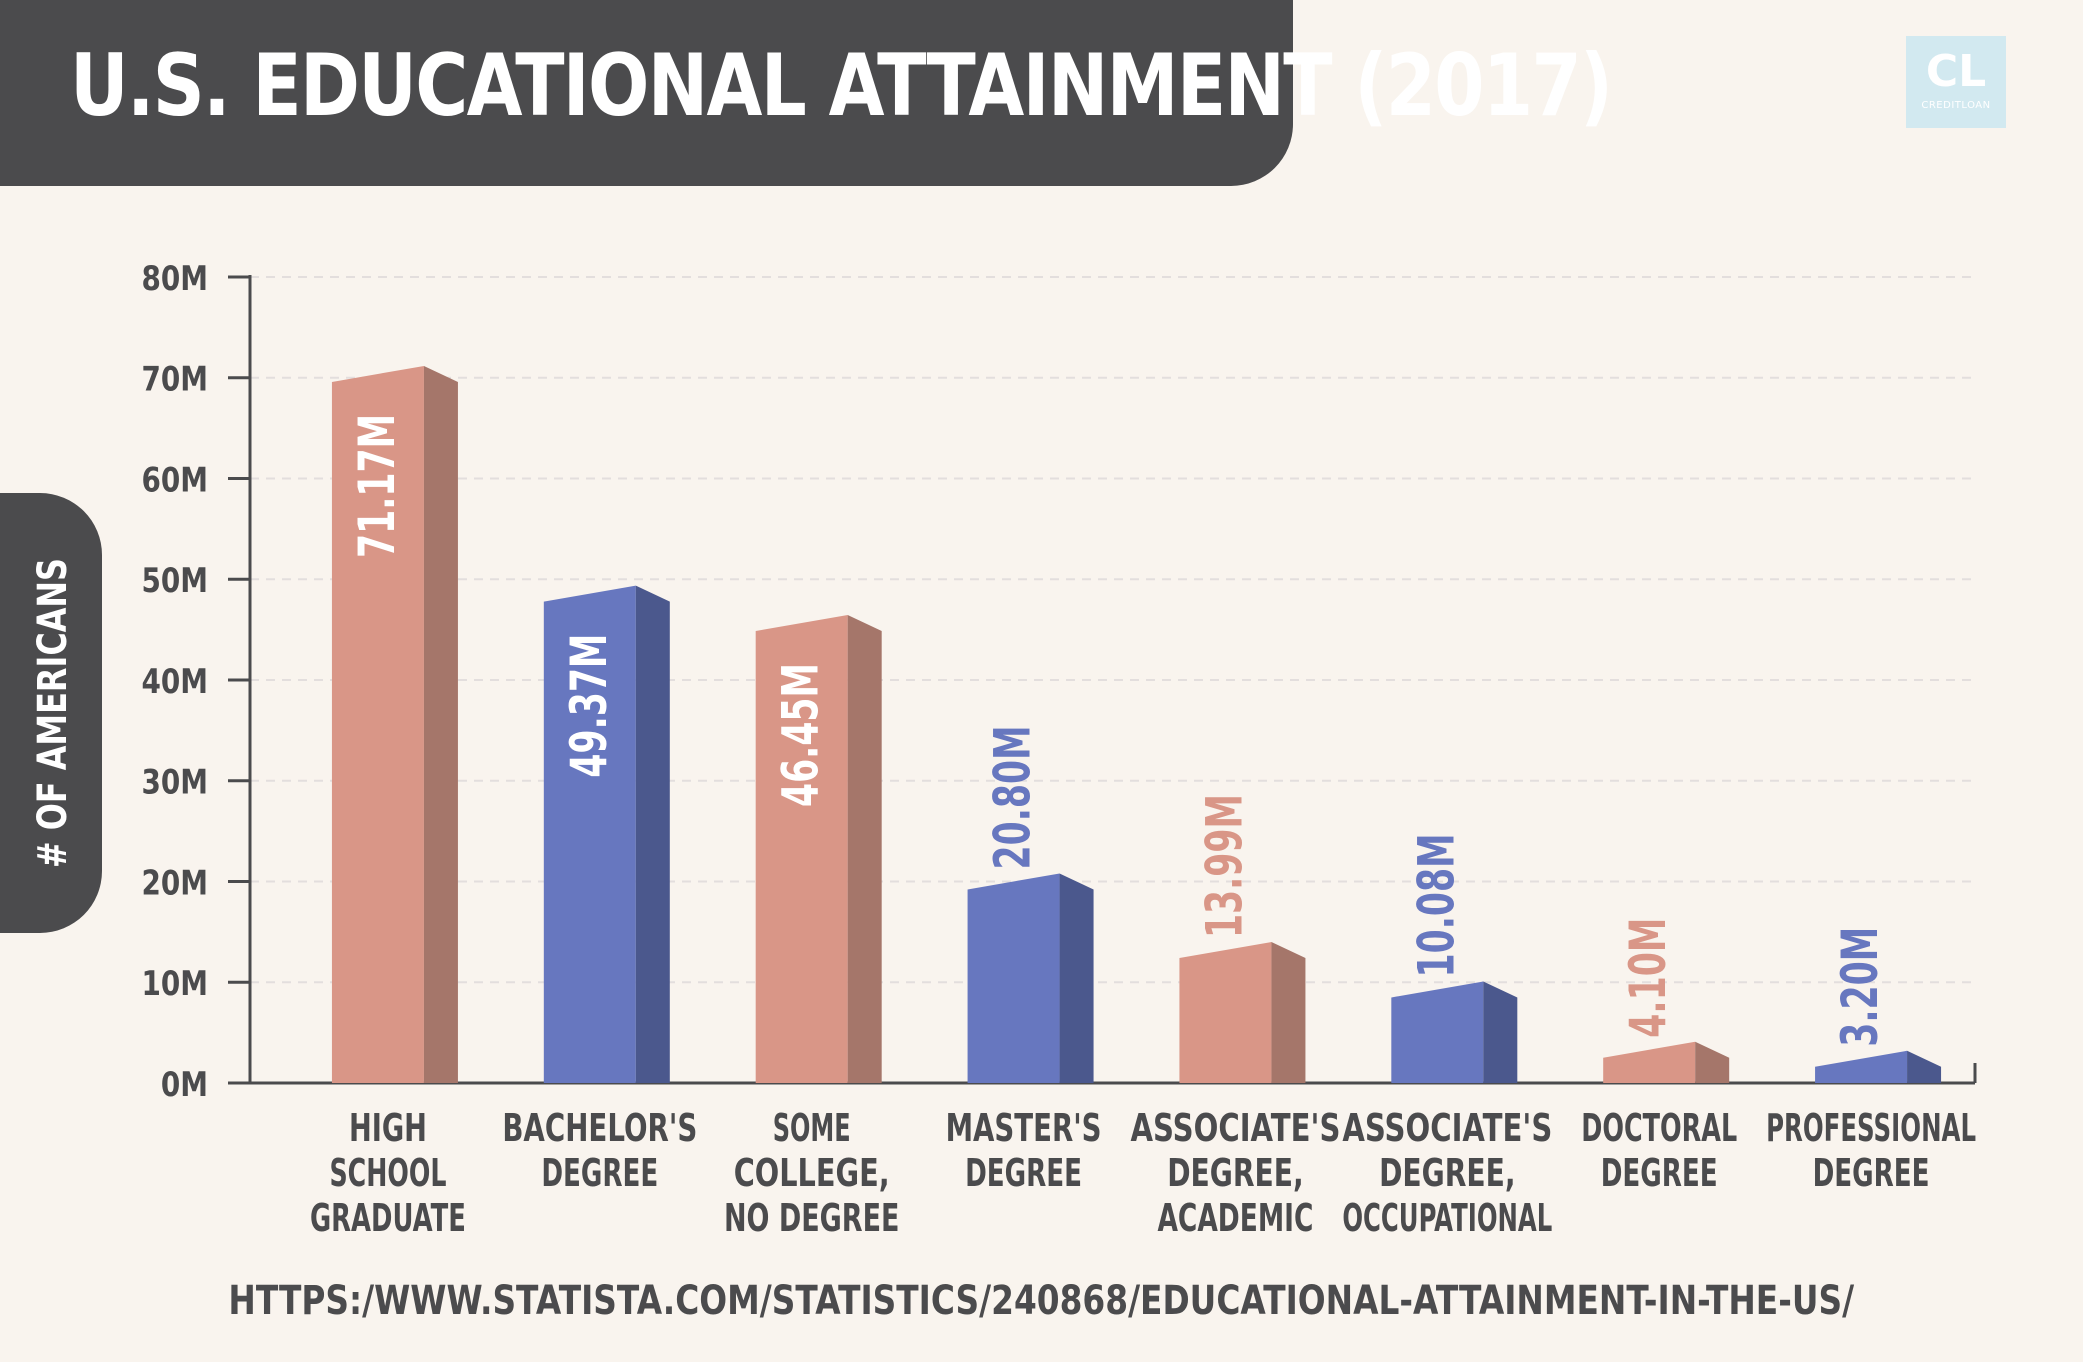 The height and width of the screenshot is (1362, 2083). What do you see at coordinates (174, 379) in the screenshot?
I see `y-tick-label: 70M` at bounding box center [174, 379].